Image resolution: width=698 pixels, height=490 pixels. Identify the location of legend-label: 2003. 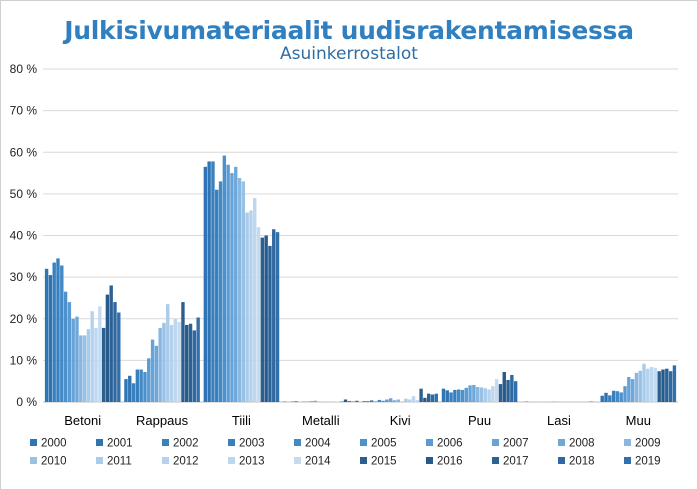
(252, 444).